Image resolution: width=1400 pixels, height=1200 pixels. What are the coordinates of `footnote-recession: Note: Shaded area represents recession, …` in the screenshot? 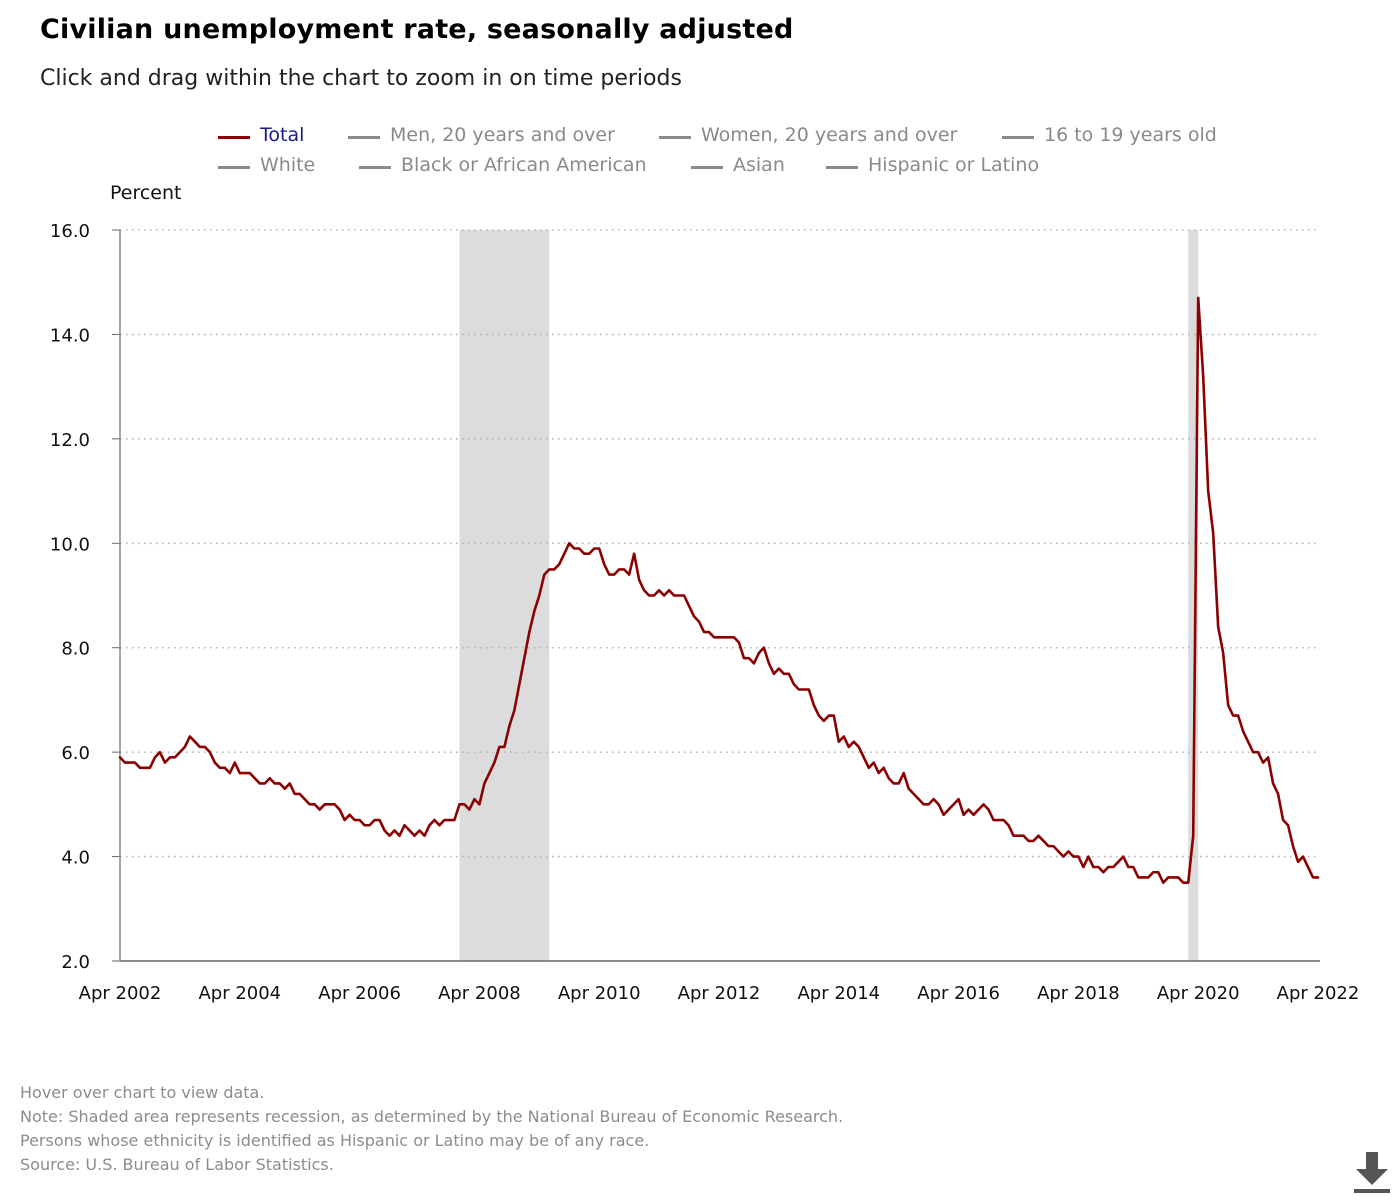 It's located at (432, 1116).